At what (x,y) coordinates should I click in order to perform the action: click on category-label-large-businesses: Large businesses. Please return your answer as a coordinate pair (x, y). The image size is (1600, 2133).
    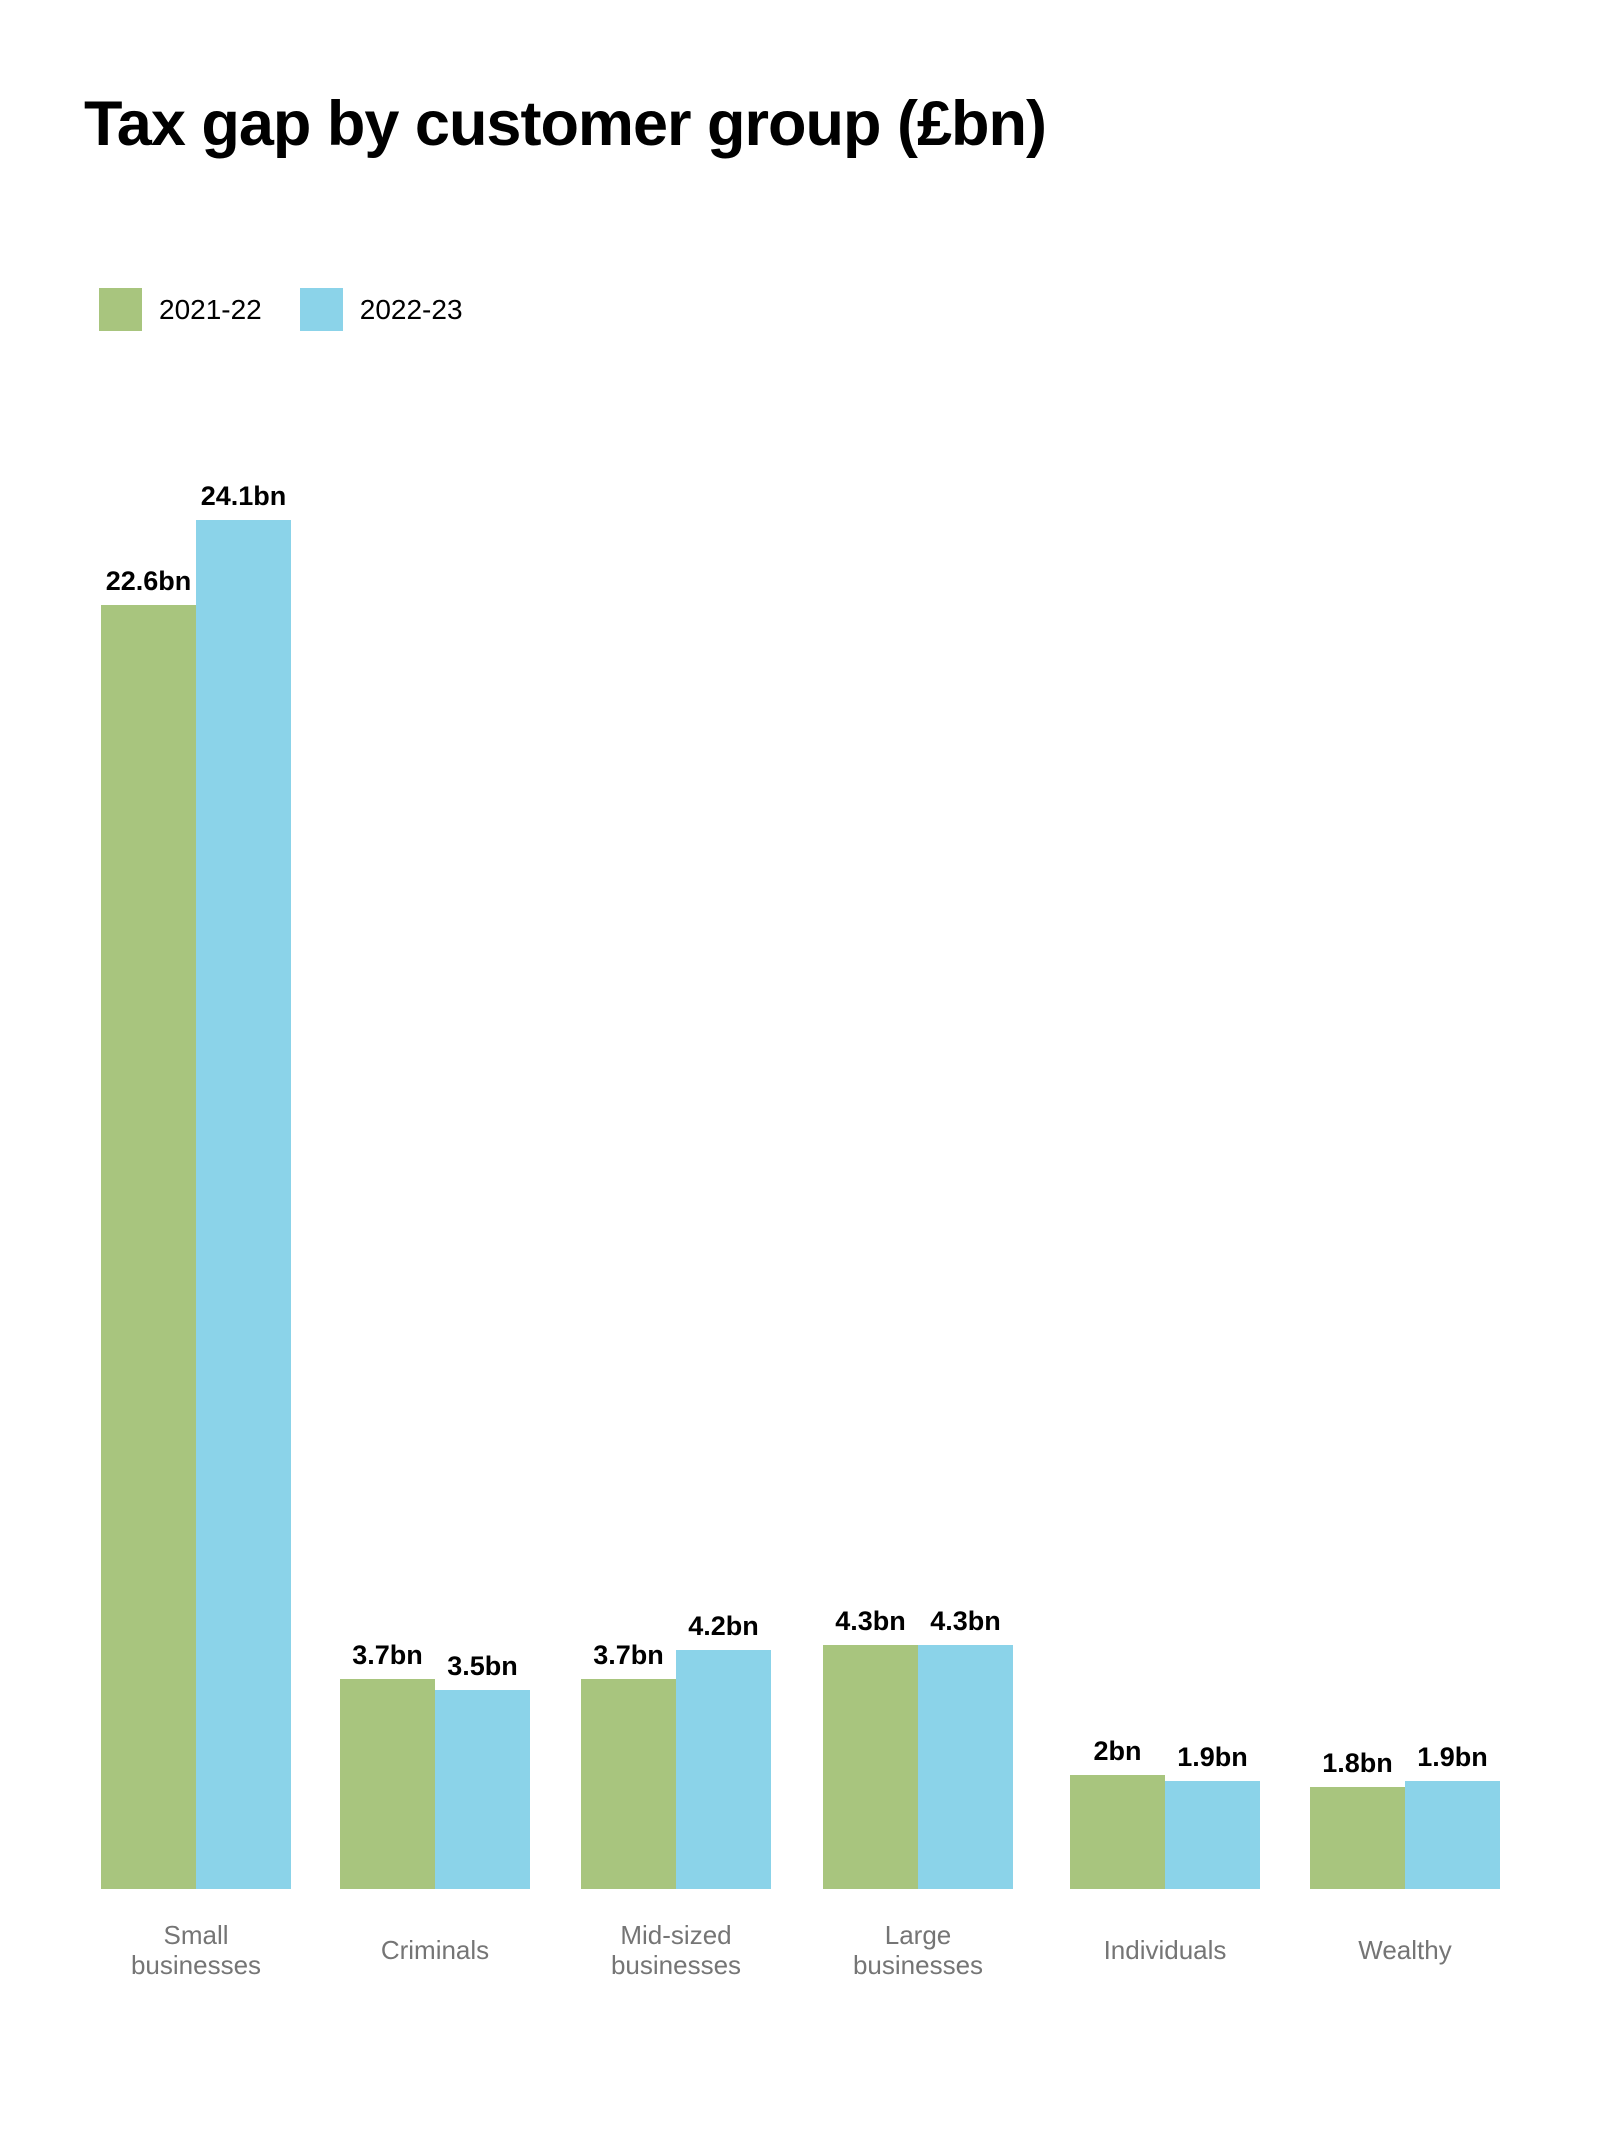
    Looking at the image, I should click on (918, 1950).